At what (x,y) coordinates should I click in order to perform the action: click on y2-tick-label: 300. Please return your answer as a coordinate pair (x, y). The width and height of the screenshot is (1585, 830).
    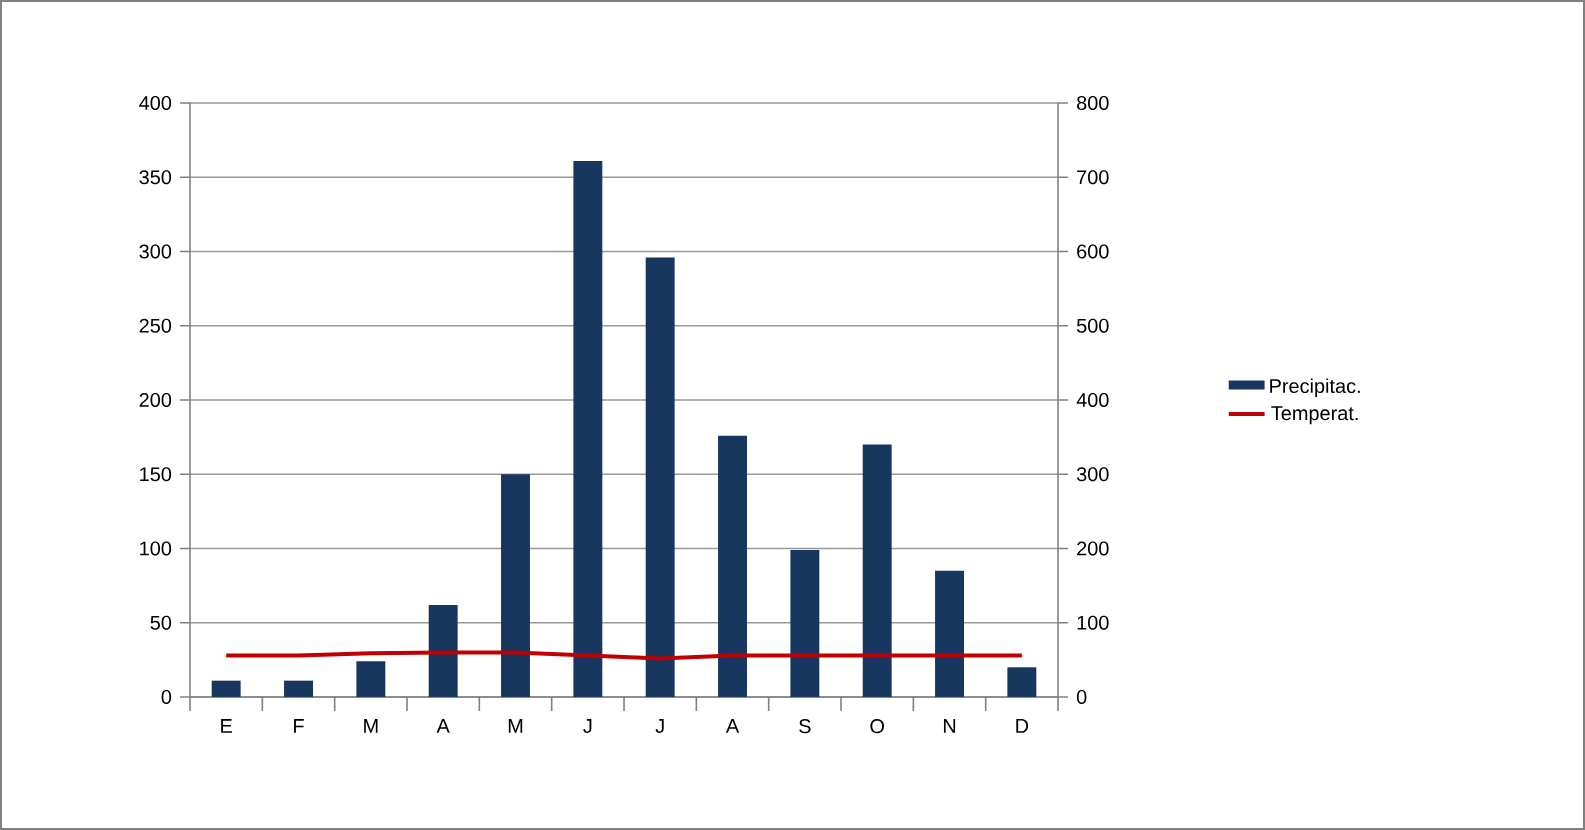
    Looking at the image, I should click on (1092, 474).